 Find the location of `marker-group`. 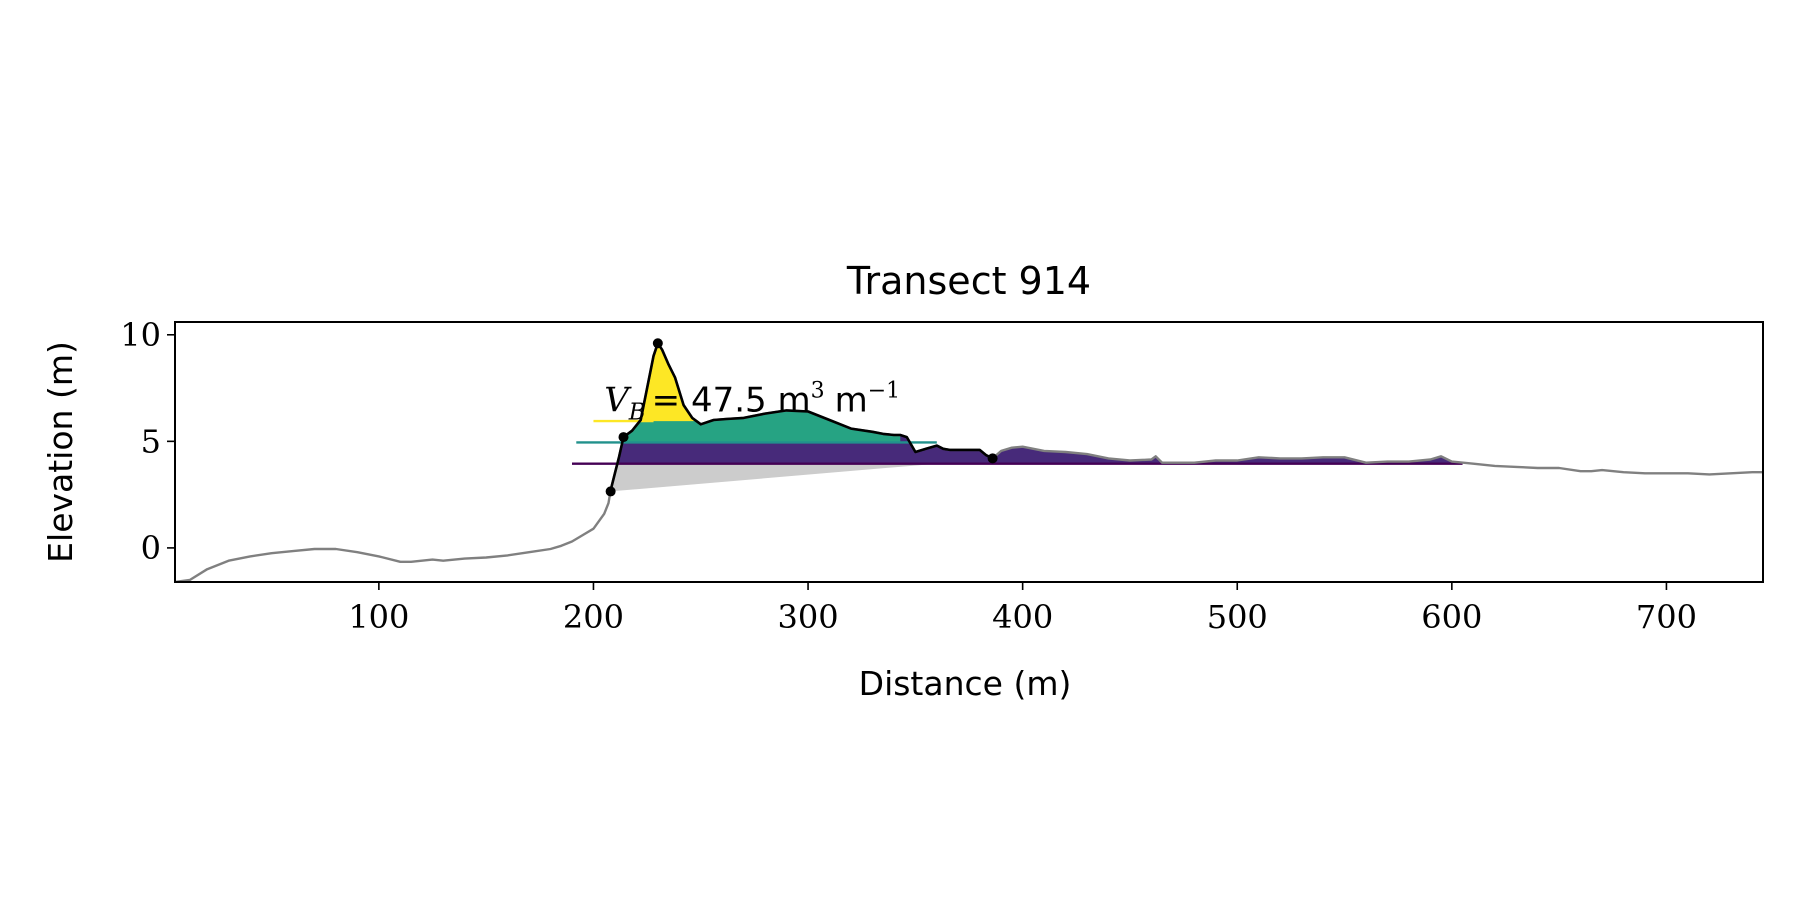

marker-group is located at coordinates (801, 417).